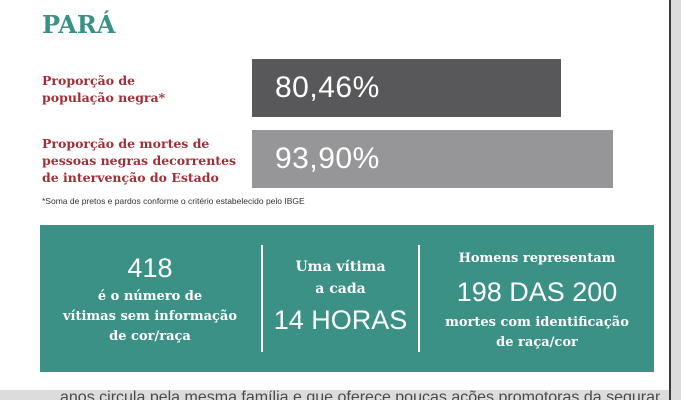  I want to click on bar-deaths, so click(432, 159).